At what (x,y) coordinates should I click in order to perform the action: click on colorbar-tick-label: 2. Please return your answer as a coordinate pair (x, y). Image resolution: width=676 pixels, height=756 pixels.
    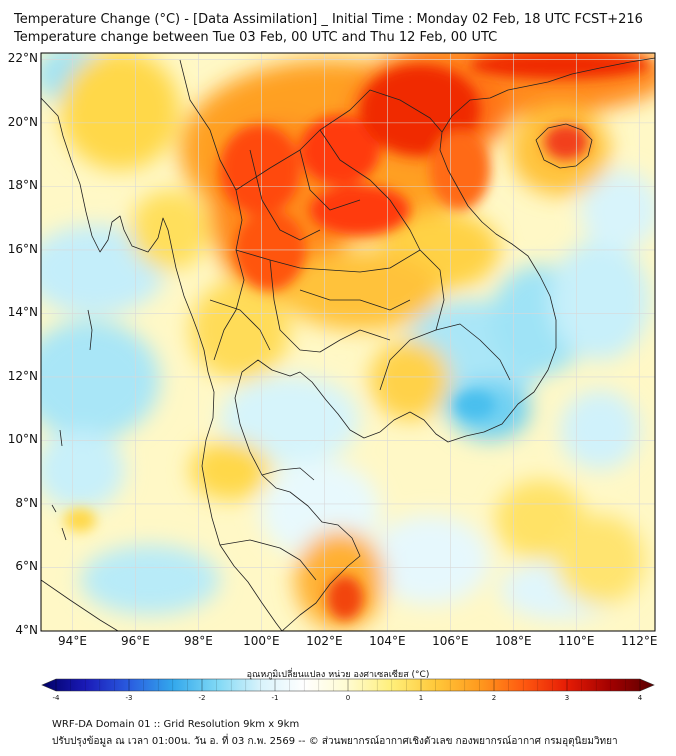
    Looking at the image, I should click on (494, 698).